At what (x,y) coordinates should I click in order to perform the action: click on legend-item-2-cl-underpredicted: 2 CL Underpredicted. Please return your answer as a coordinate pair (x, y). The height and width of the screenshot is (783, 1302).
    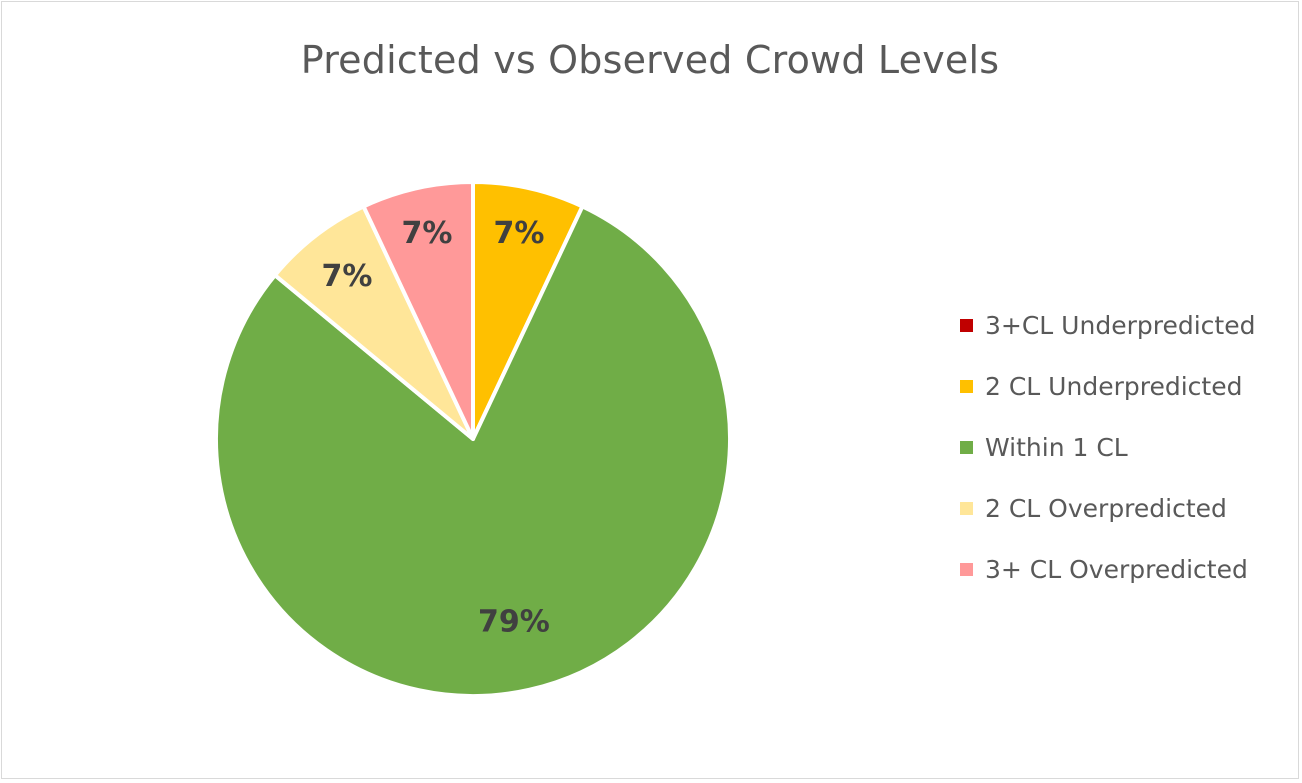
    Looking at the image, I should click on (1125, 386).